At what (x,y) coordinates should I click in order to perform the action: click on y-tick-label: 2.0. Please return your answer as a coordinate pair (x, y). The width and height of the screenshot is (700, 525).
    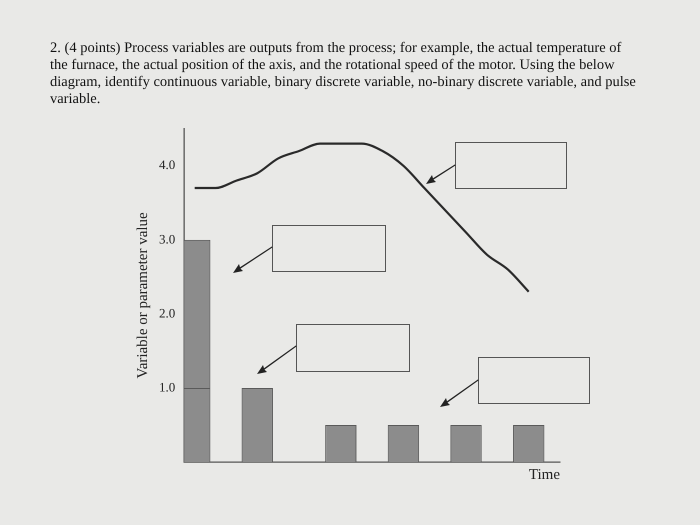
    Looking at the image, I should click on (167, 312).